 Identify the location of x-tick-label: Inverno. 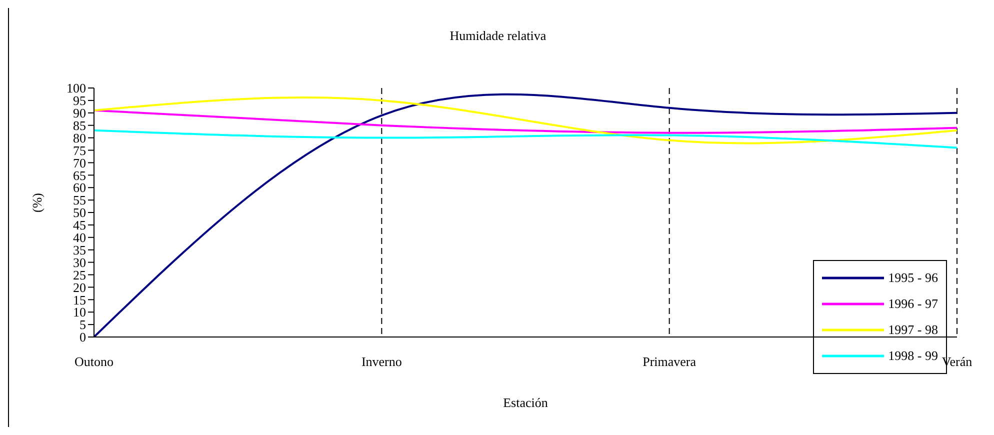
(381, 362).